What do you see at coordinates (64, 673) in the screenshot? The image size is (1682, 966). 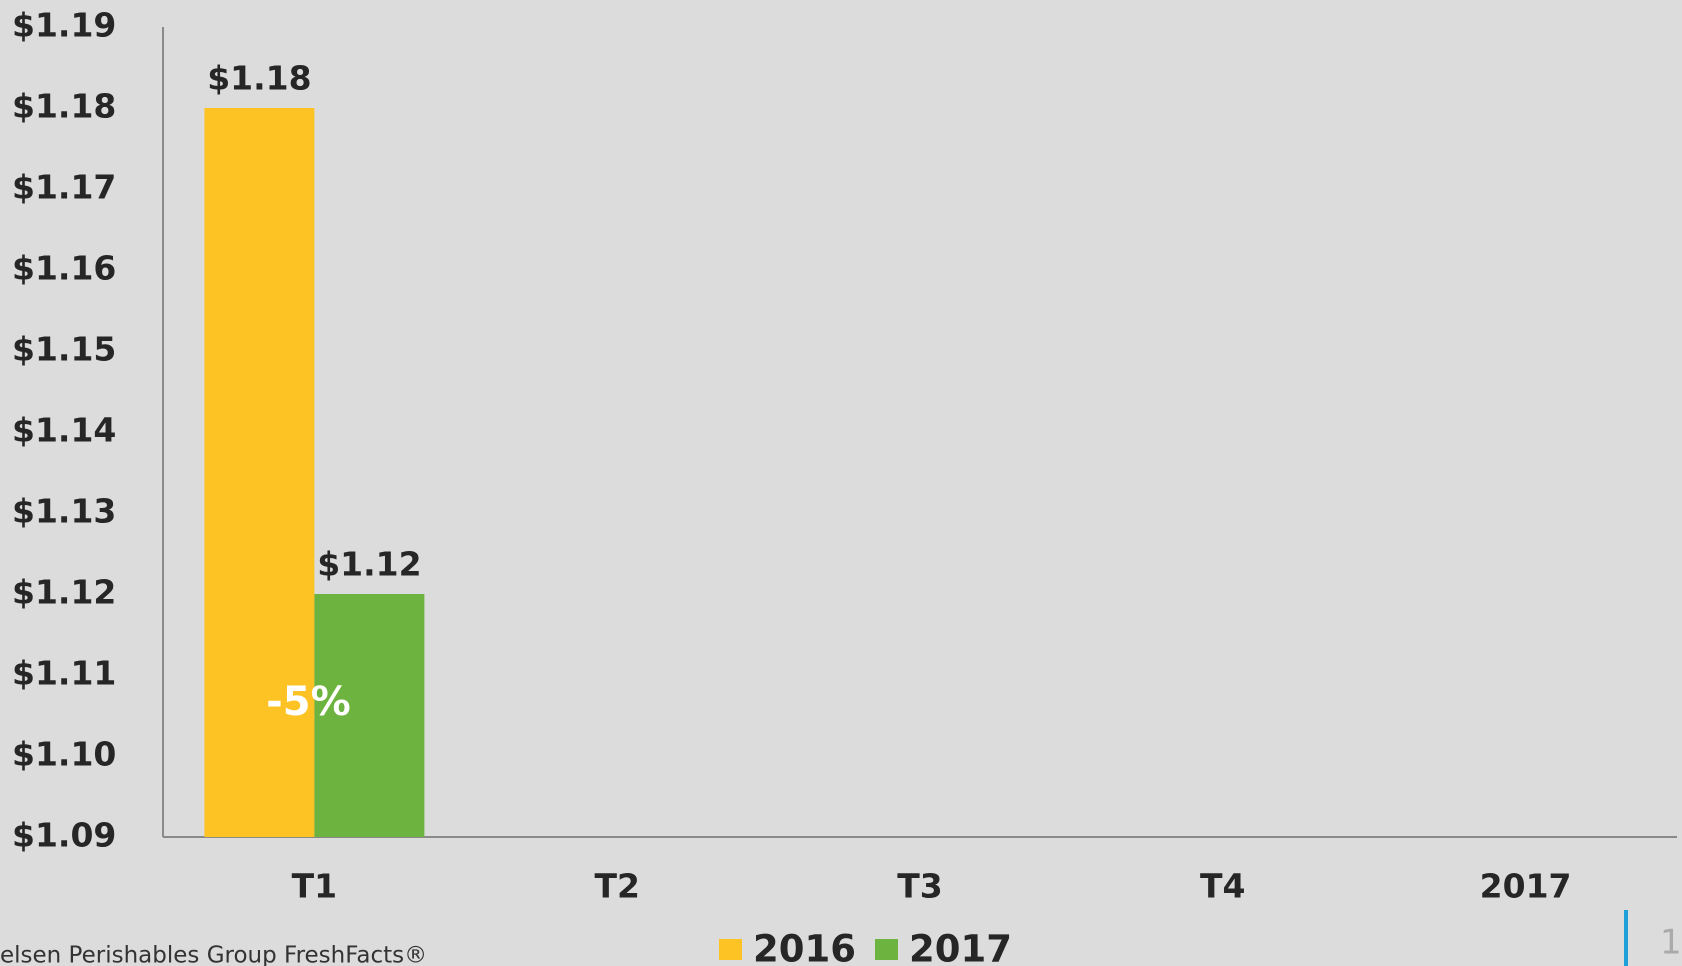 I see `y-tick-label: $1.11` at bounding box center [64, 673].